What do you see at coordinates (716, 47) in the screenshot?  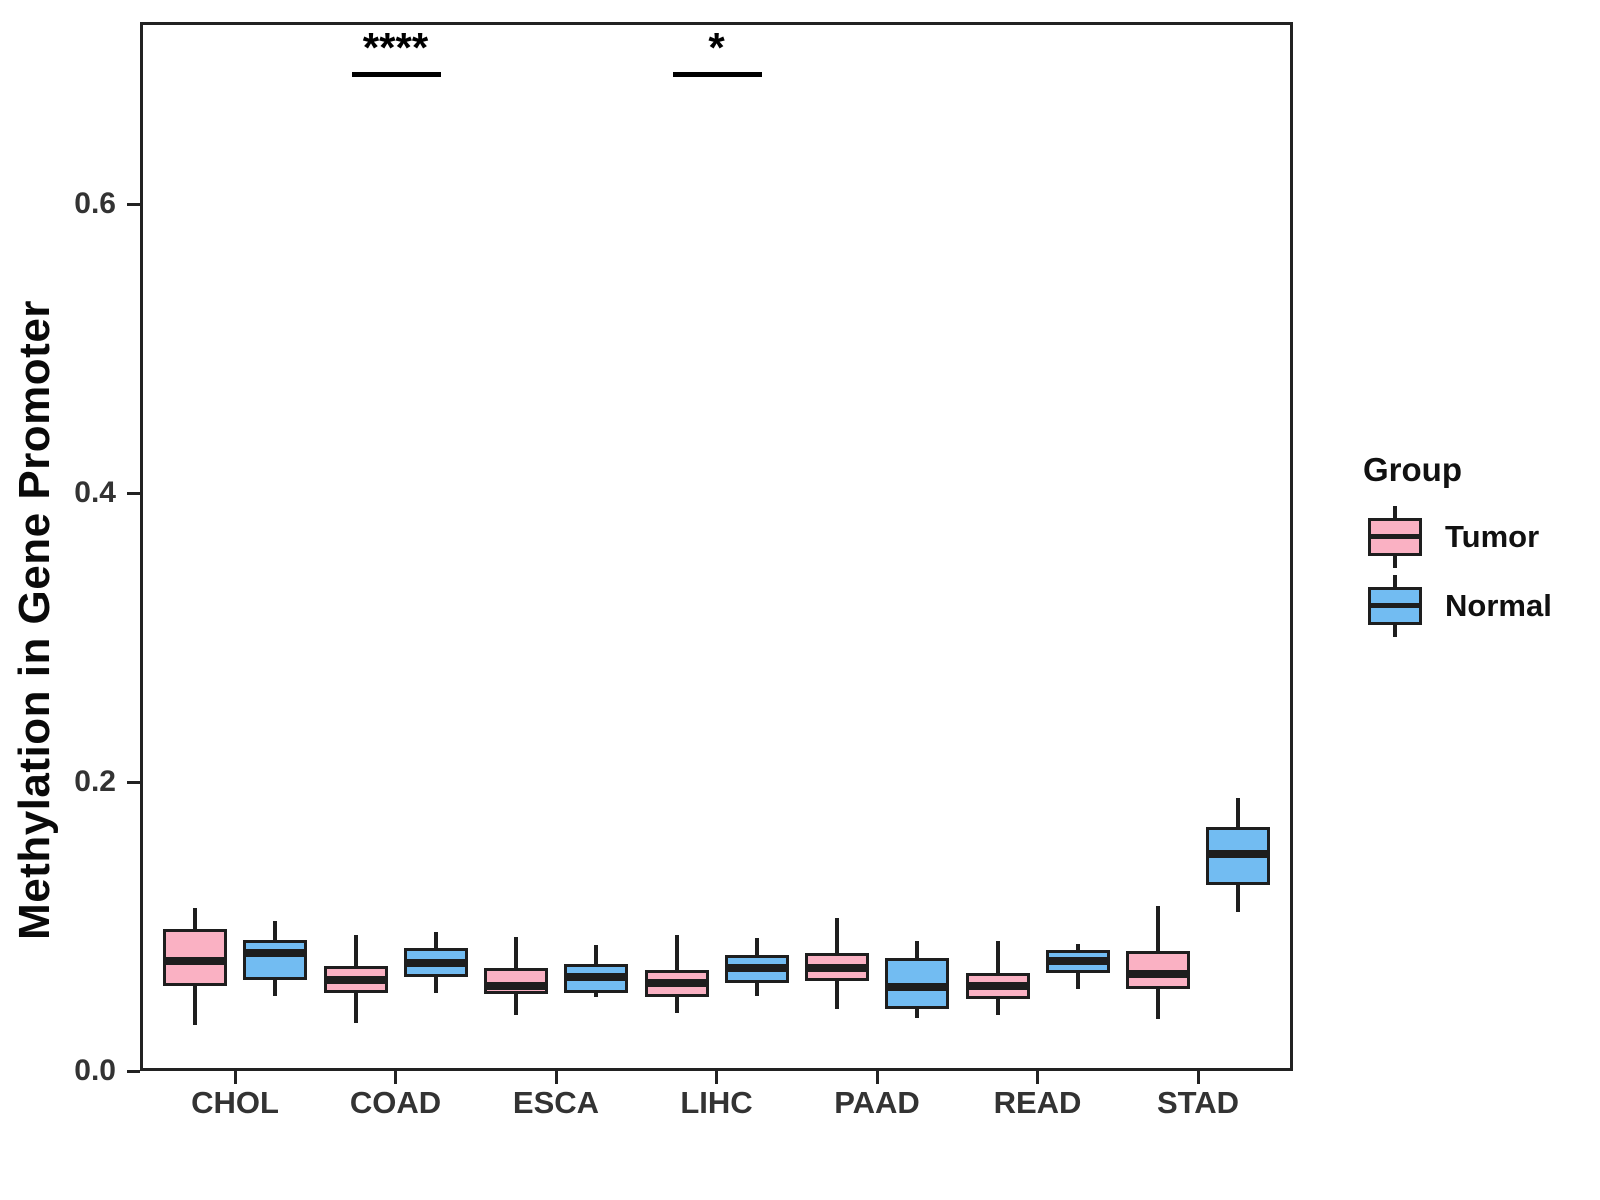 I see `significance-label: *` at bounding box center [716, 47].